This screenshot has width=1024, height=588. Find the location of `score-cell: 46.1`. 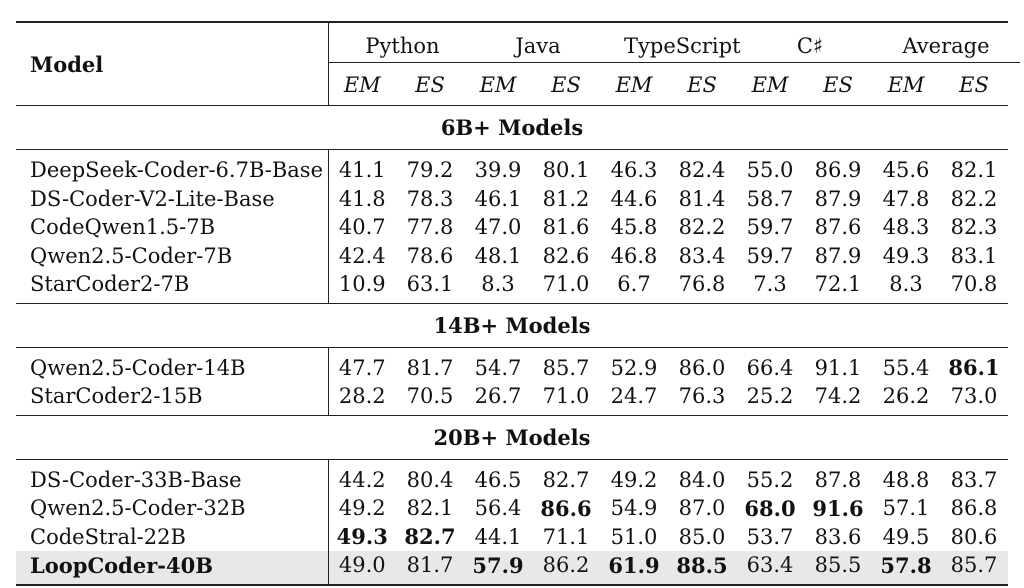

score-cell: 46.1 is located at coordinates (498, 198).